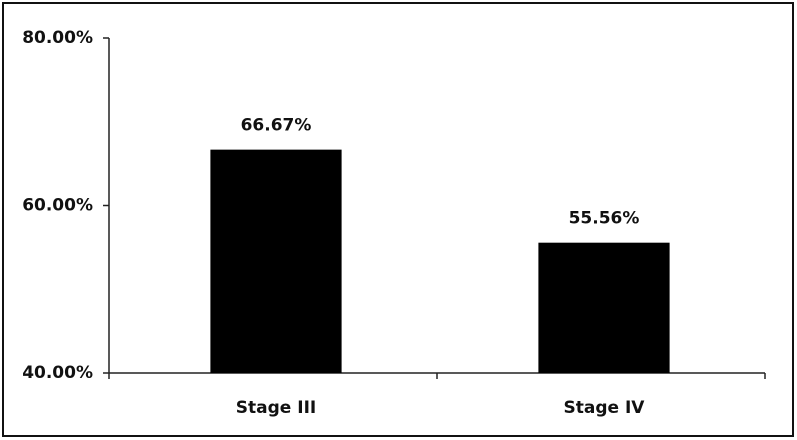 The image size is (797, 440). What do you see at coordinates (605, 408) in the screenshot?
I see `x-tick-label: Stage IV` at bounding box center [605, 408].